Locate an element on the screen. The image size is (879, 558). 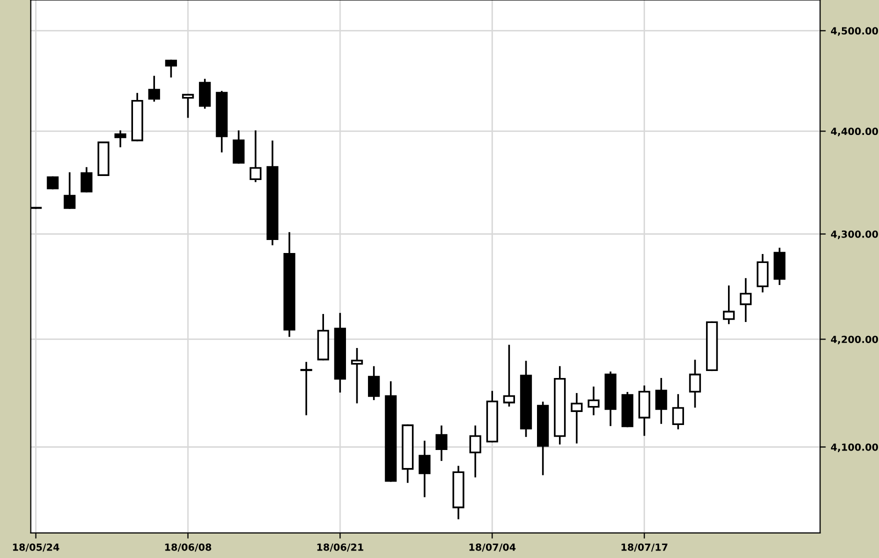
x-tick-label: 18/06/08 is located at coordinates (188, 547).